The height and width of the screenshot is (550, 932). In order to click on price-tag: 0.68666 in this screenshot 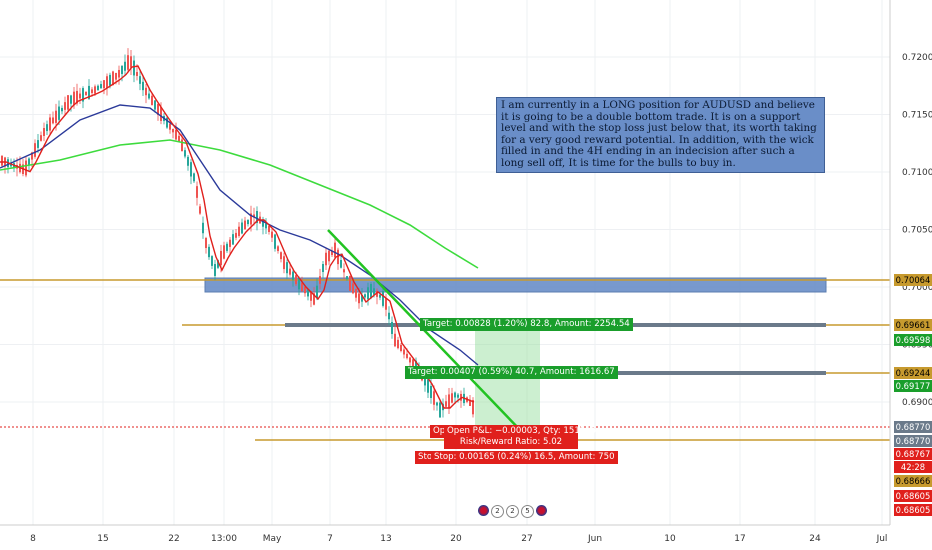, I will do `click(913, 481)`.